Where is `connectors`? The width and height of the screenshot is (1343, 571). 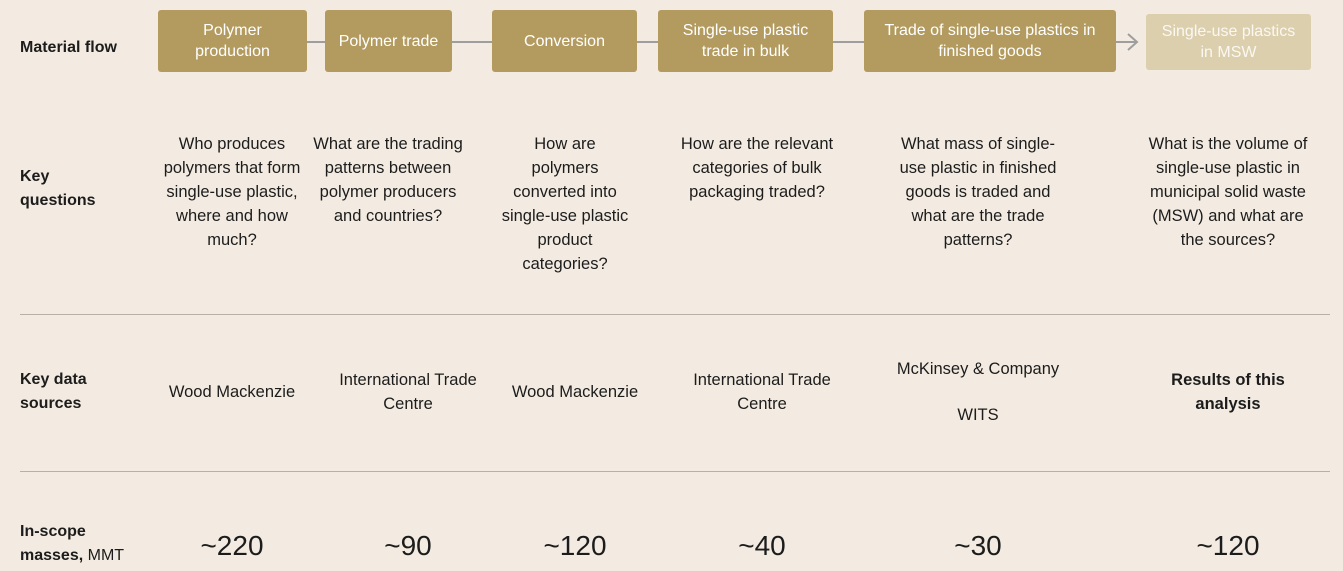
connectors is located at coordinates (723, 42).